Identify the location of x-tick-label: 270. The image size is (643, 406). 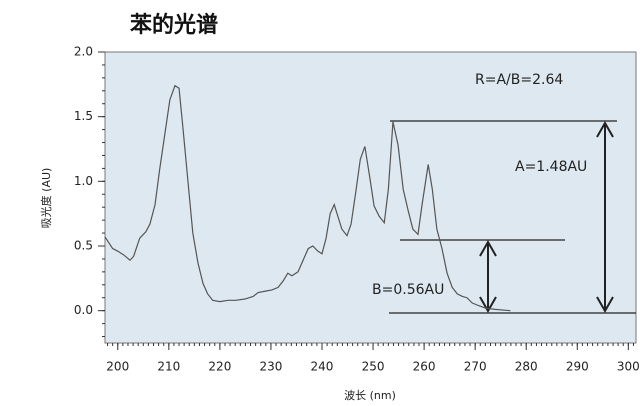
(475, 367).